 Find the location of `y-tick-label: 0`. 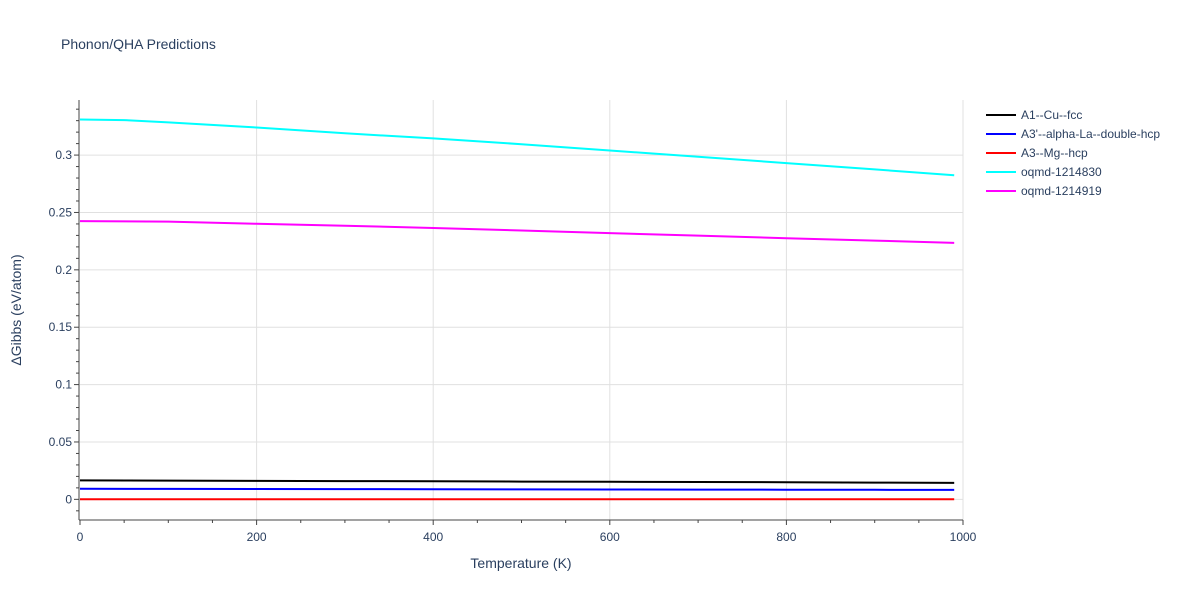

y-tick-label: 0 is located at coordinates (68, 499).